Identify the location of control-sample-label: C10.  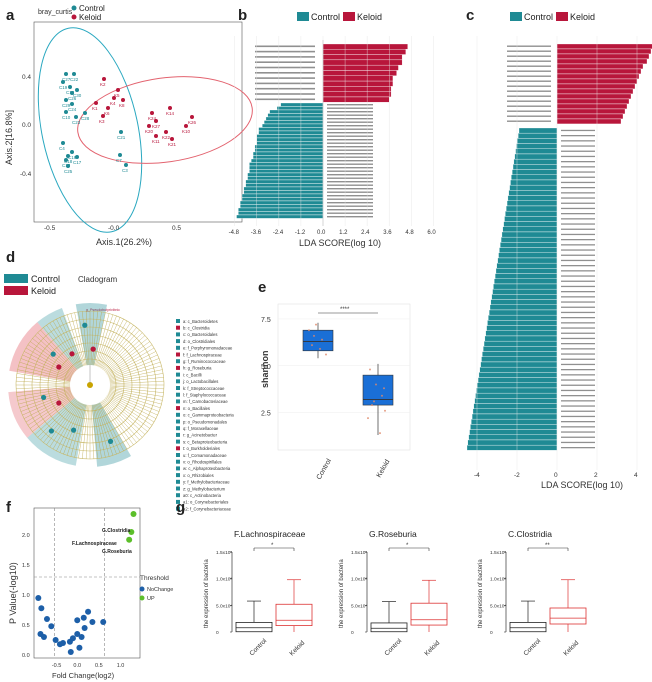
(66, 117).